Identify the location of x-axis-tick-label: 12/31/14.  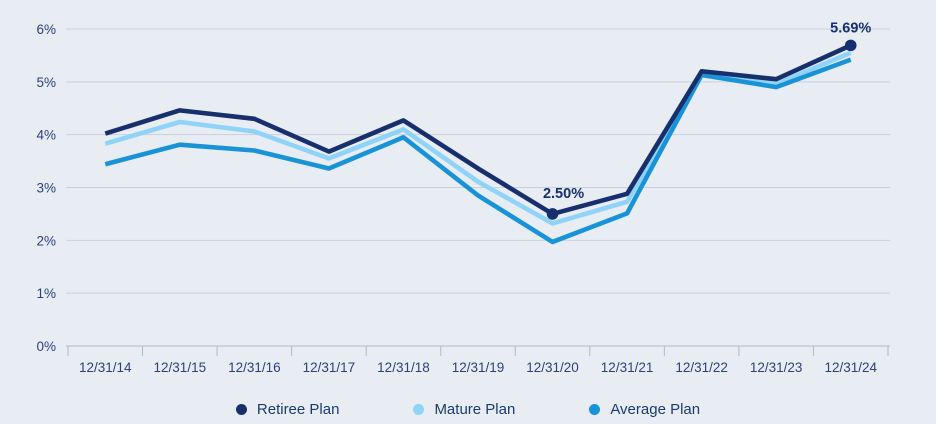
(105, 367).